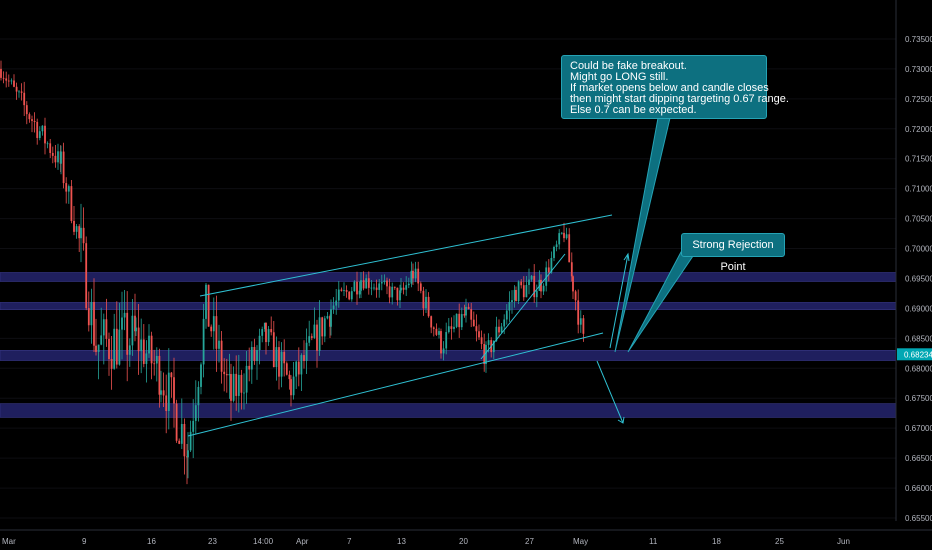 The width and height of the screenshot is (932, 550). What do you see at coordinates (619, 77) in the screenshot?
I see `note-line: Might go LONG still.` at bounding box center [619, 77].